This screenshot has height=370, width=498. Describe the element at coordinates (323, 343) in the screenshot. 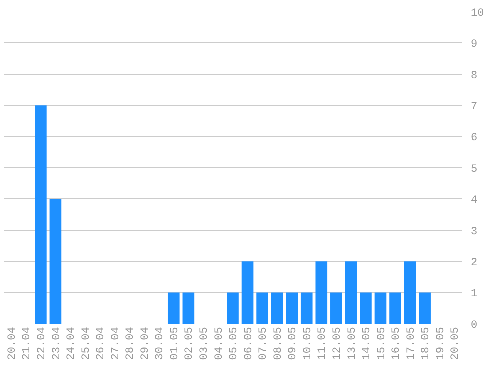

I see `x-tick-label: 11.05` at that location.